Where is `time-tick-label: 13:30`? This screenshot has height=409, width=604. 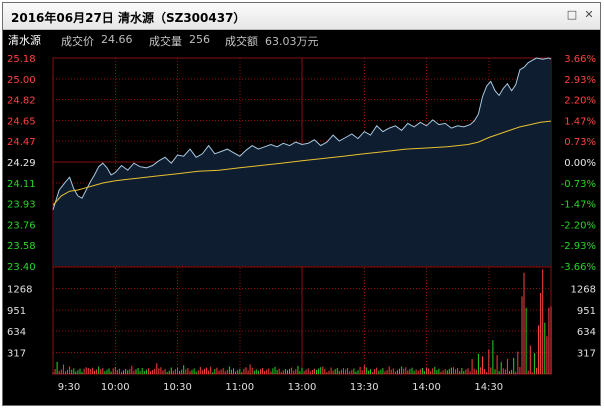 time-tick-label: 13:30 is located at coordinates (364, 387).